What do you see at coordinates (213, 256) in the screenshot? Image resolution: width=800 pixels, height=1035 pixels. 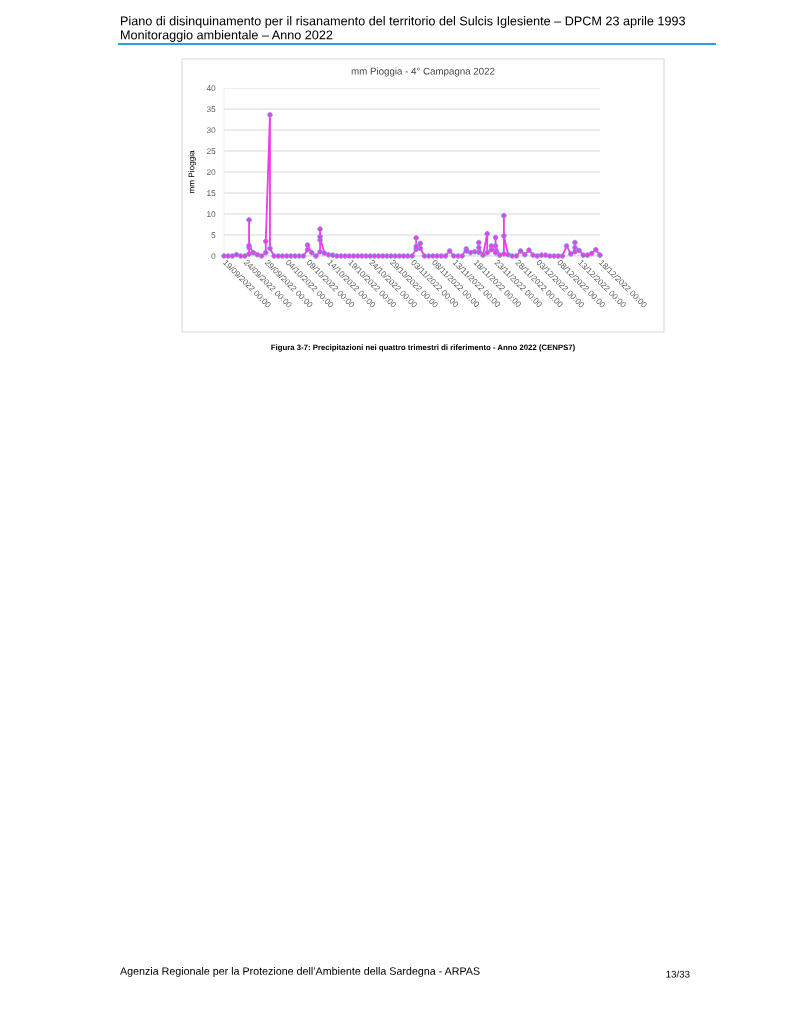 I see `y-tick-label: 0` at bounding box center [213, 256].